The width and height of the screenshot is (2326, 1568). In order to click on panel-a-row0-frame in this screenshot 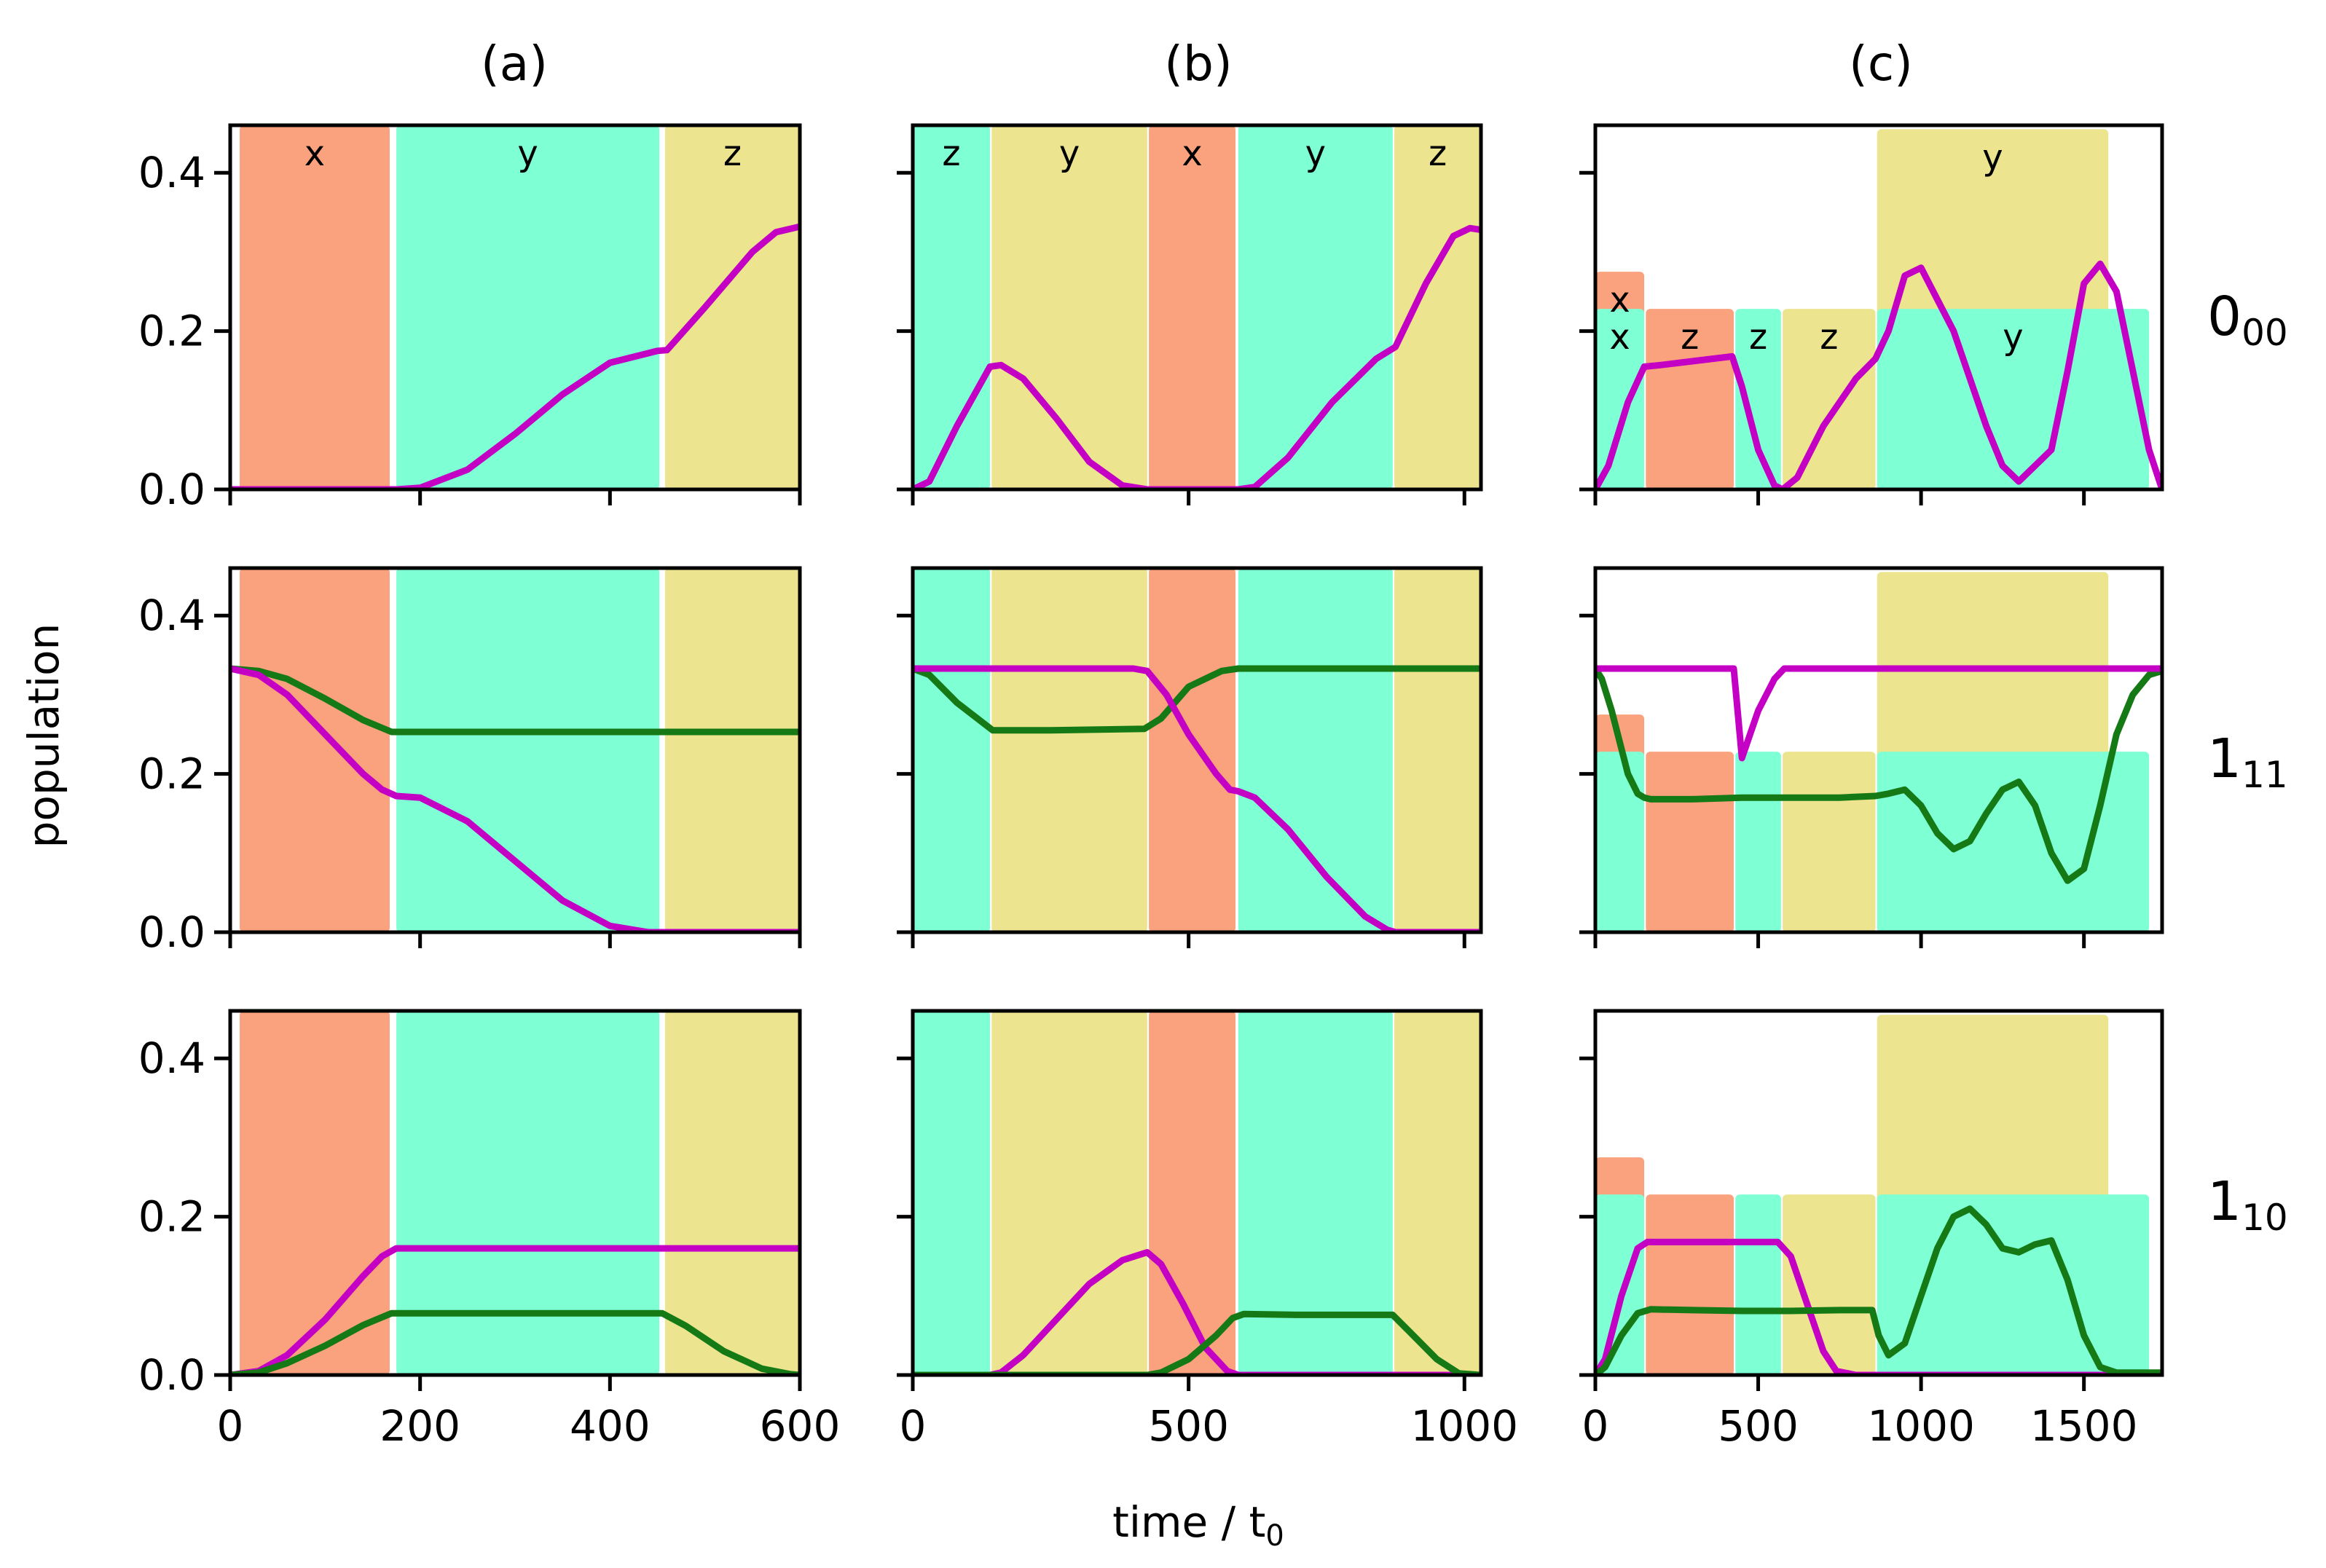, I will do `click(515, 307)`.